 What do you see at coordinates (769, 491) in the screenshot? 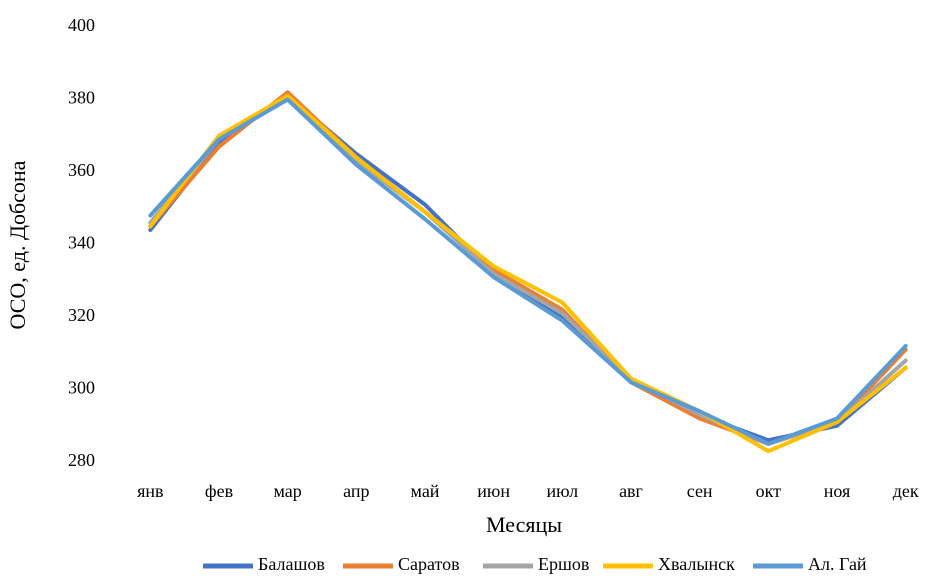
I see `x-tick-label: окт` at bounding box center [769, 491].